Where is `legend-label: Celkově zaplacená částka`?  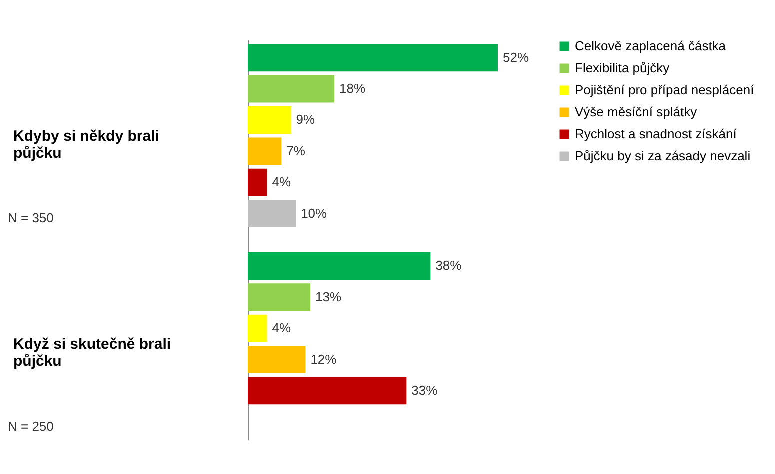
legend-label: Celkově zaplacená částka is located at coordinates (651, 46).